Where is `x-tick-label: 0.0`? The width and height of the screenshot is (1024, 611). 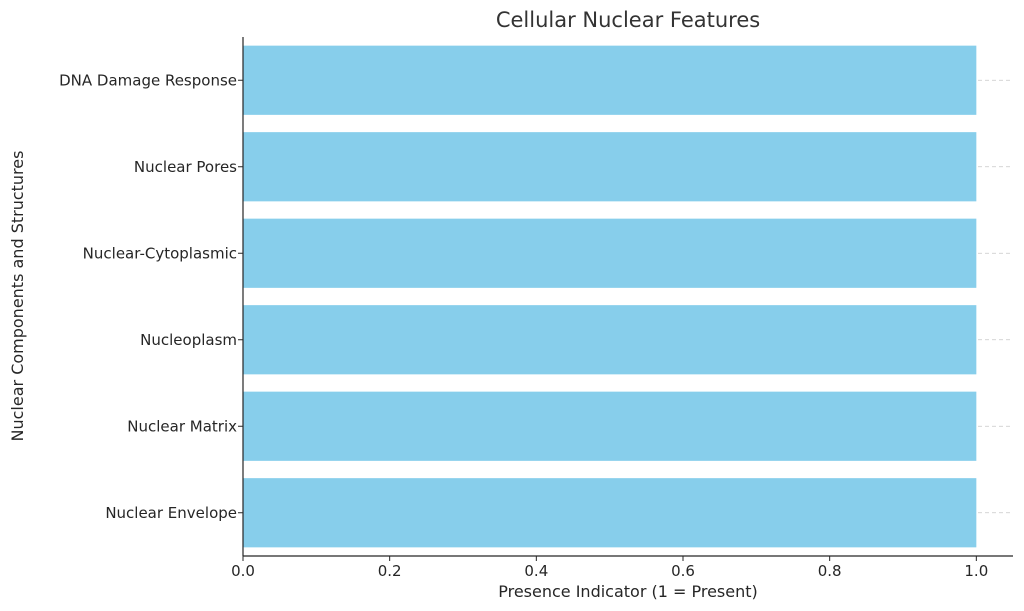
x-tick-label: 0.0 is located at coordinates (243, 571).